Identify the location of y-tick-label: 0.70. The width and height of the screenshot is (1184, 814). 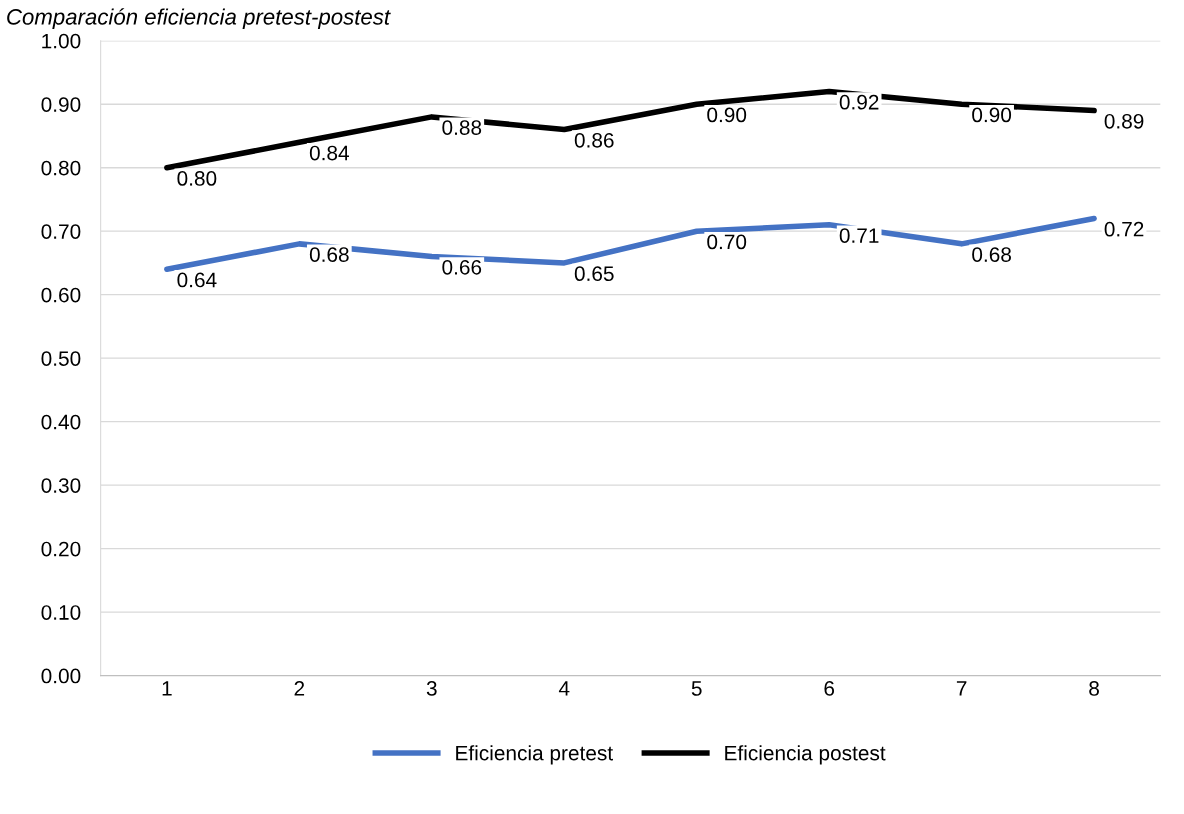
(61, 231).